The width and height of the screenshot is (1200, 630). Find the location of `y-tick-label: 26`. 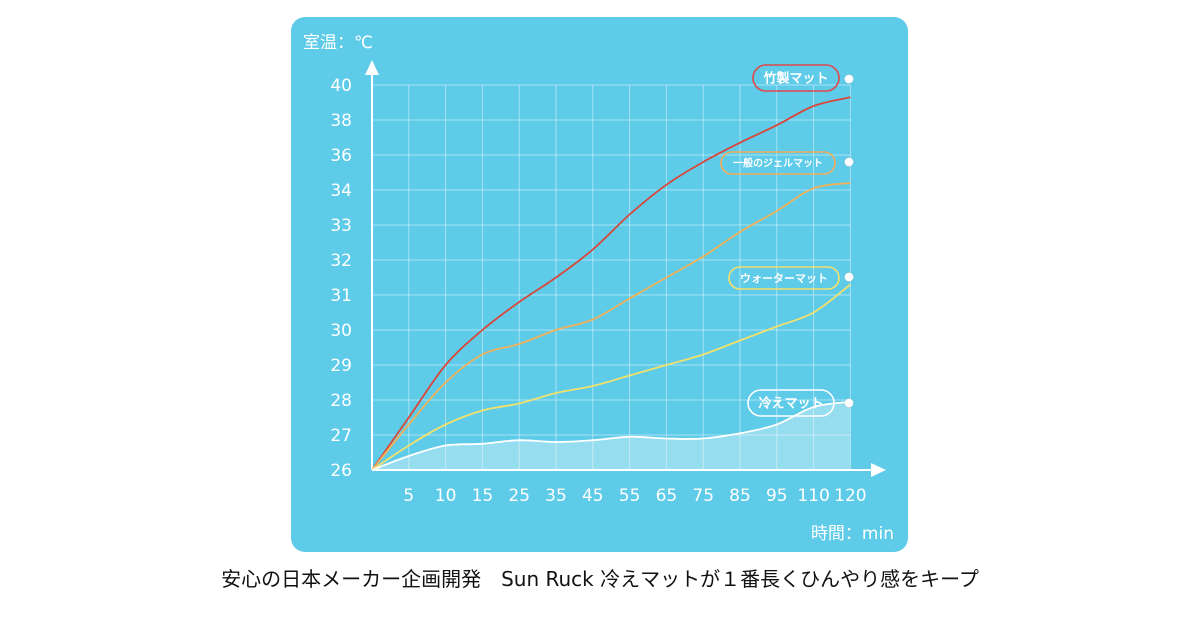

y-tick-label: 26 is located at coordinates (341, 471).